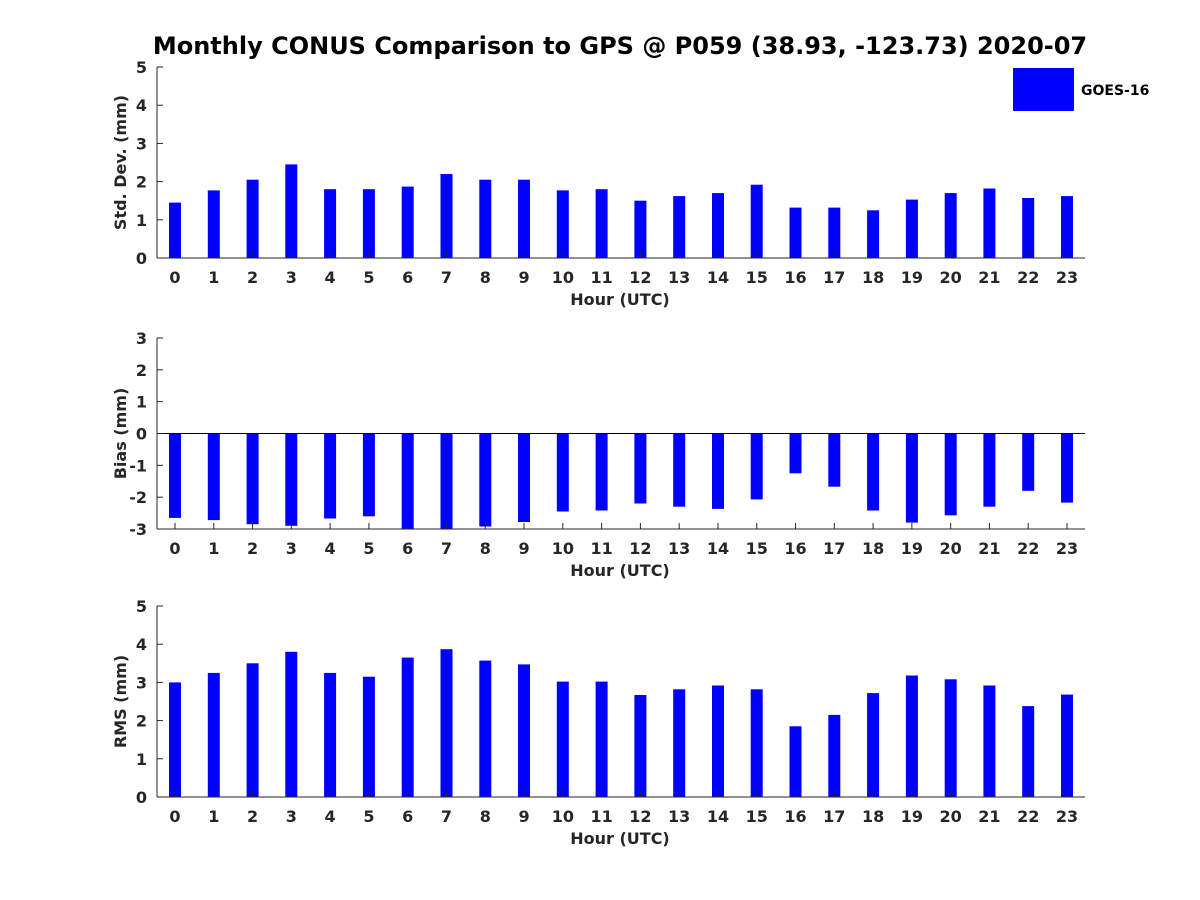  What do you see at coordinates (563, 277) in the screenshot?
I see `x-tick-label: 10` at bounding box center [563, 277].